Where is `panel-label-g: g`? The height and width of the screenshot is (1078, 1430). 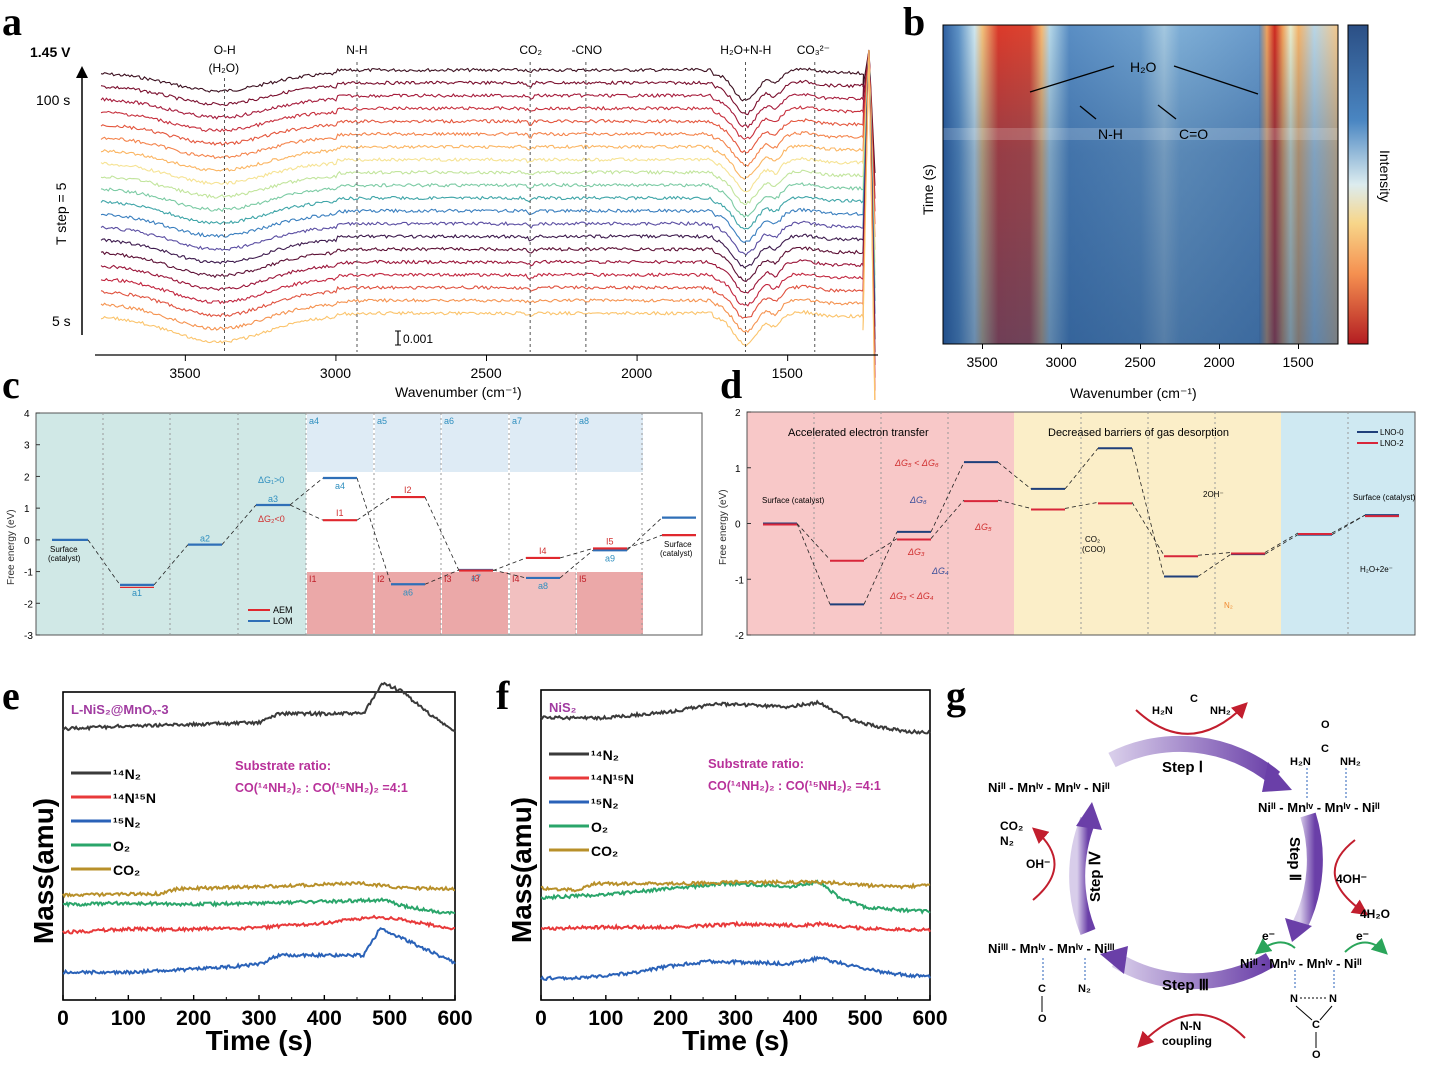 panel-label-g: g is located at coordinates (956, 695).